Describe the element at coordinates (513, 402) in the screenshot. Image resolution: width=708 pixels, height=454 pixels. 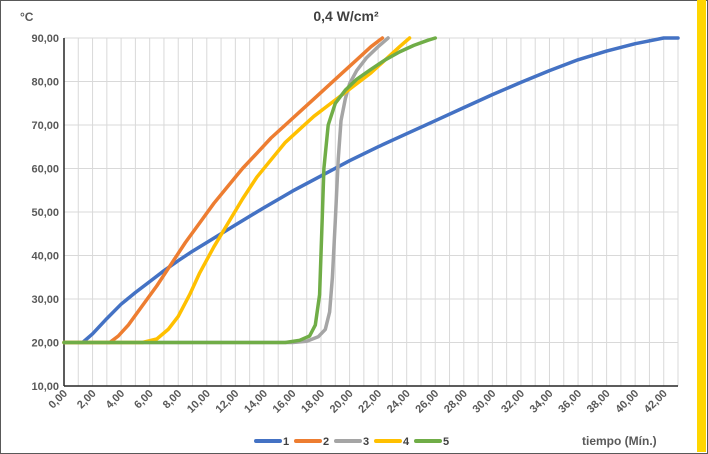
I see `x-tick-label: 32,00` at that location.